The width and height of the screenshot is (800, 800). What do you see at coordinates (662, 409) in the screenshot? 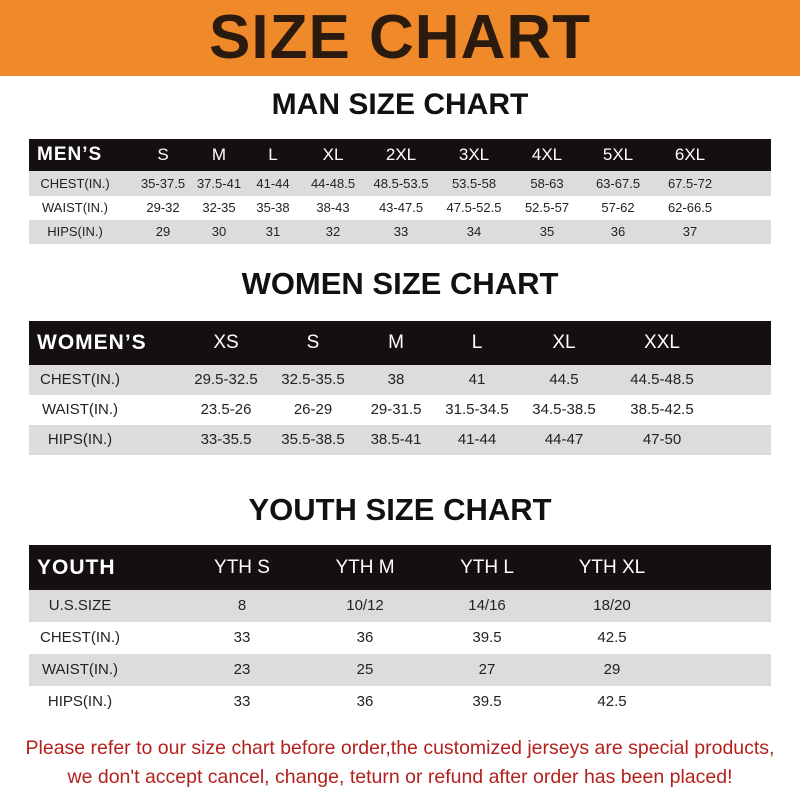
I see `table-cell: 38.5-42.5` at bounding box center [662, 409].